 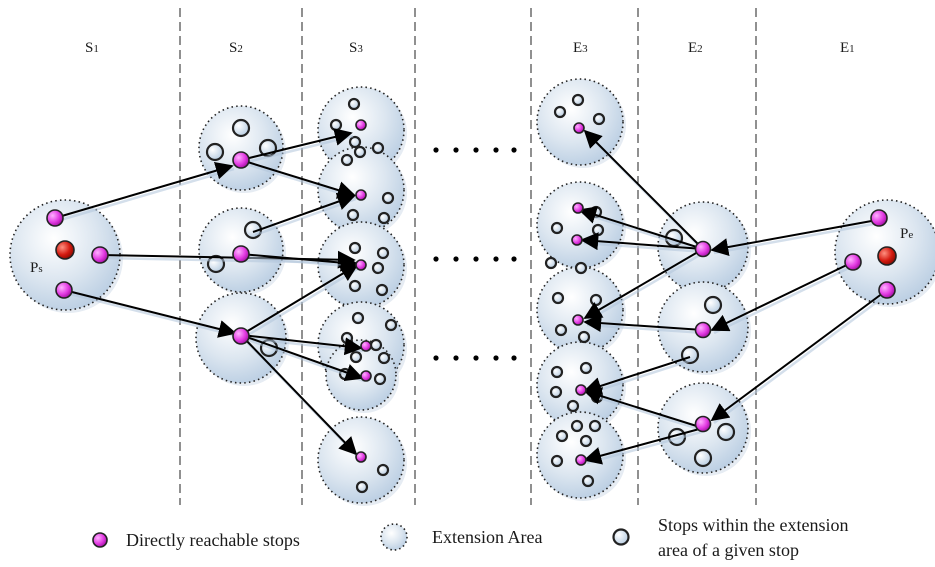 What do you see at coordinates (475, 254) in the screenshot?
I see `ellipsis-dots` at bounding box center [475, 254].